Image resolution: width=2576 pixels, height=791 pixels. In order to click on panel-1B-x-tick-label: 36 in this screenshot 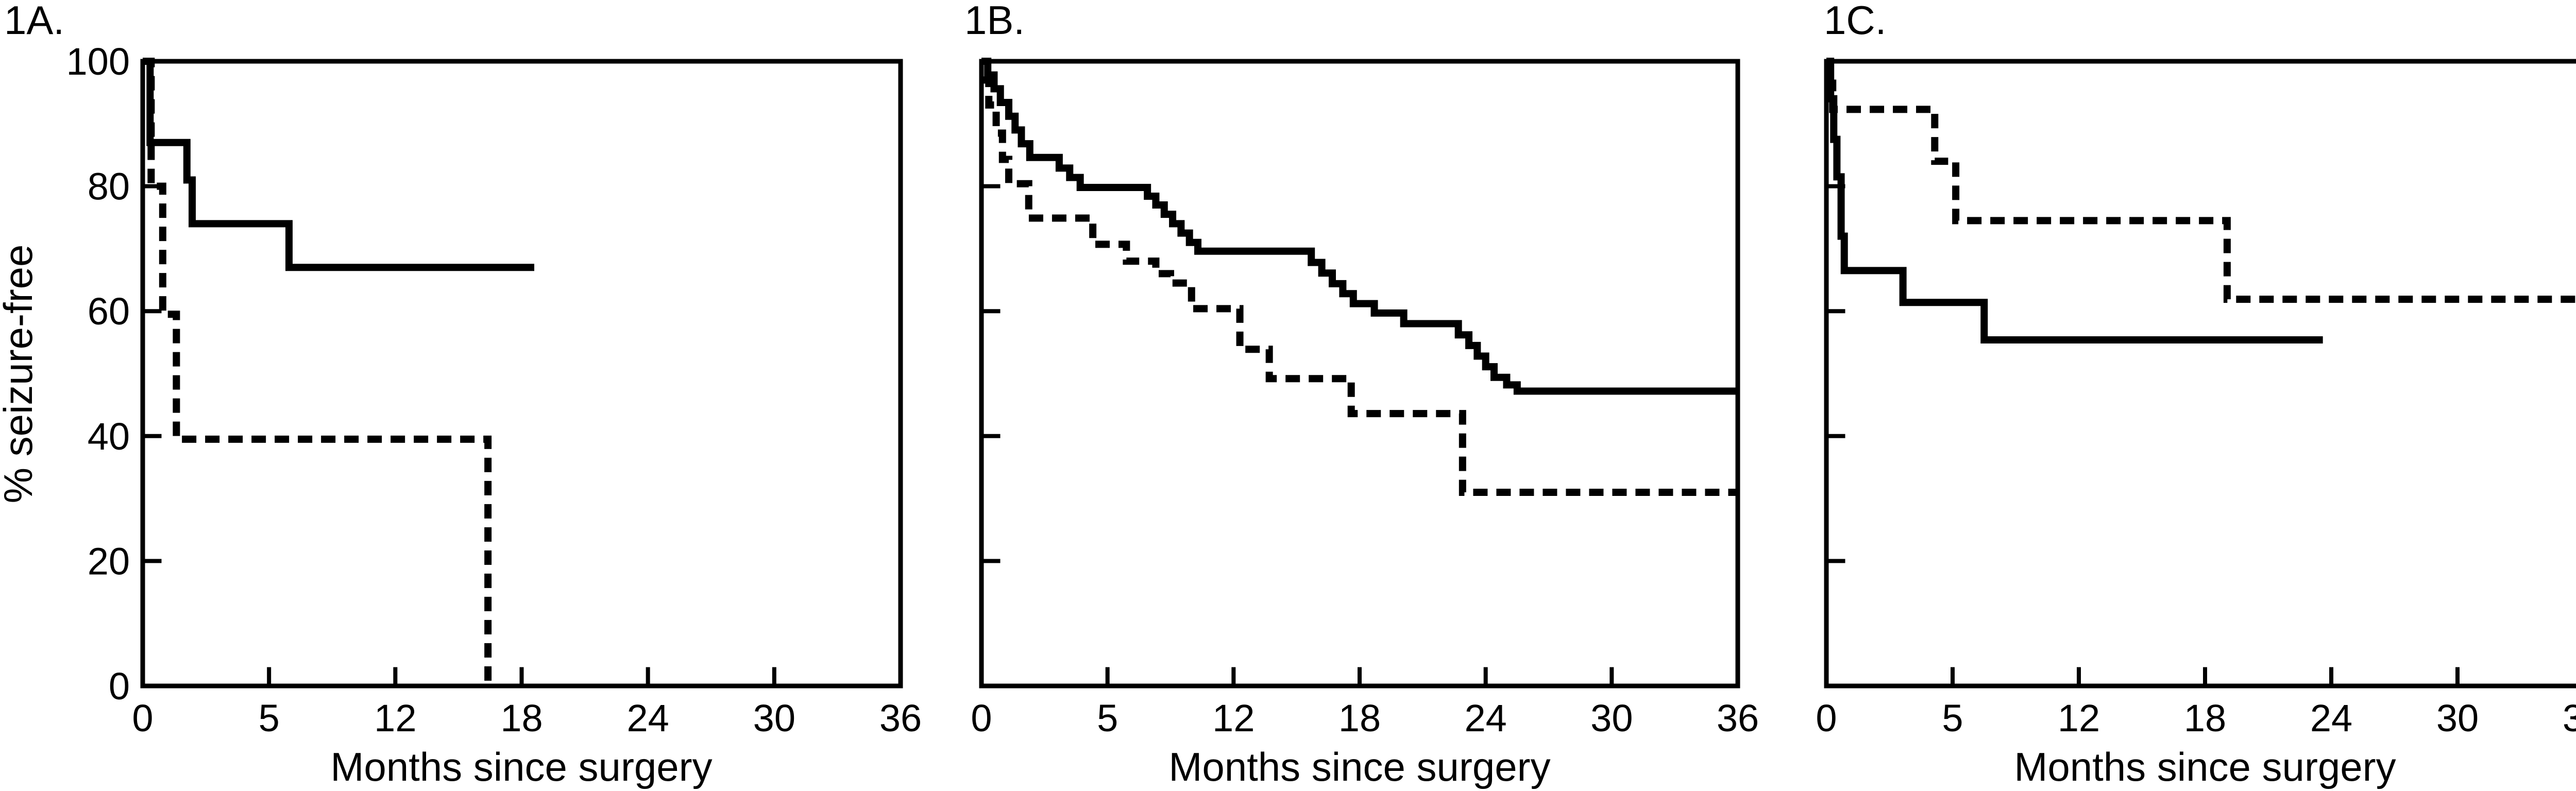, I will do `click(1738, 718)`.